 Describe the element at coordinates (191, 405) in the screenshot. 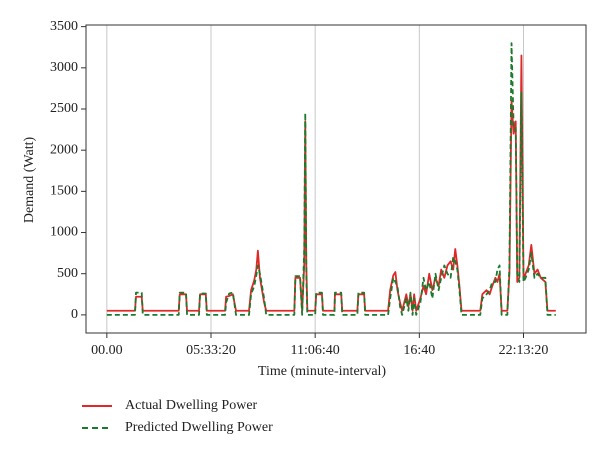

I see `legend-label: Actual Dwelling Power` at that location.